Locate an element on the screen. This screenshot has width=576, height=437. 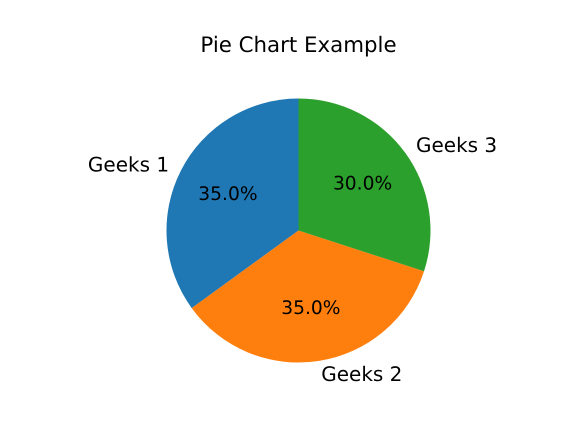
chart-title: Pie Chart Example is located at coordinates (298, 45).